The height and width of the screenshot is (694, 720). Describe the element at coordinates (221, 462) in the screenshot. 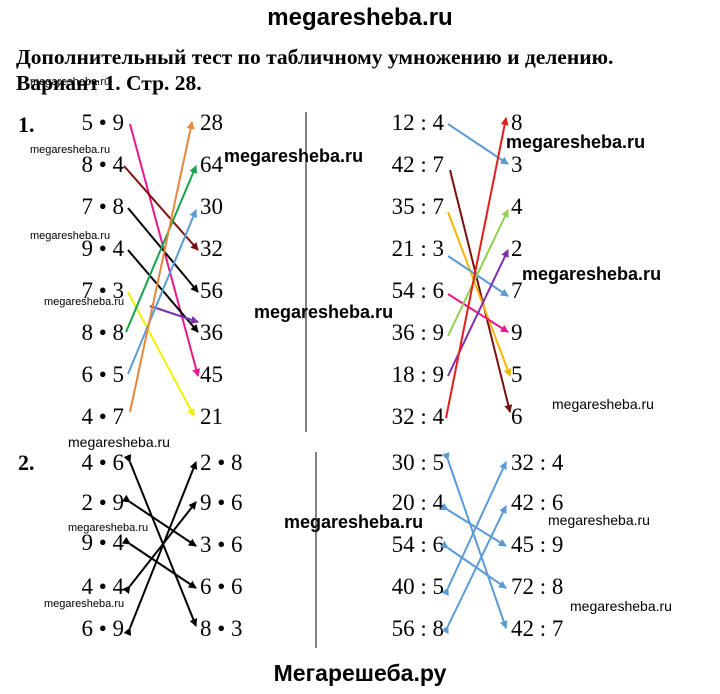

I see `t2-left-b-1: 2 • 8` at that location.